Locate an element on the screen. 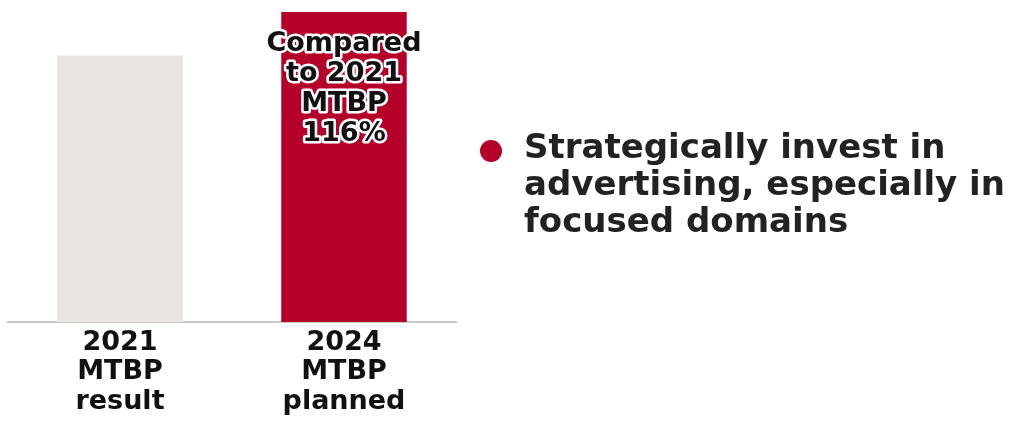  x-tick-label: 2024 MTBP planned is located at coordinates (344, 370).